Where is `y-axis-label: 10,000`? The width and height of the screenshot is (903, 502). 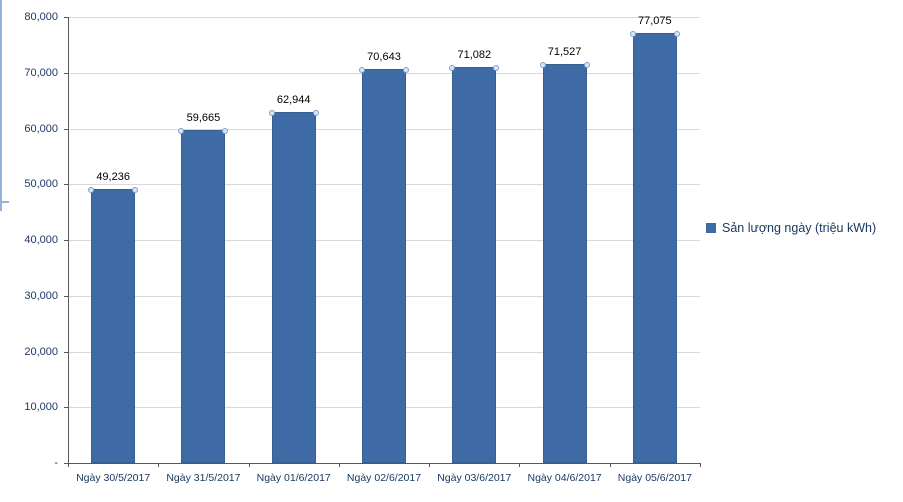
y-axis-label: 10,000 is located at coordinates (41, 407).